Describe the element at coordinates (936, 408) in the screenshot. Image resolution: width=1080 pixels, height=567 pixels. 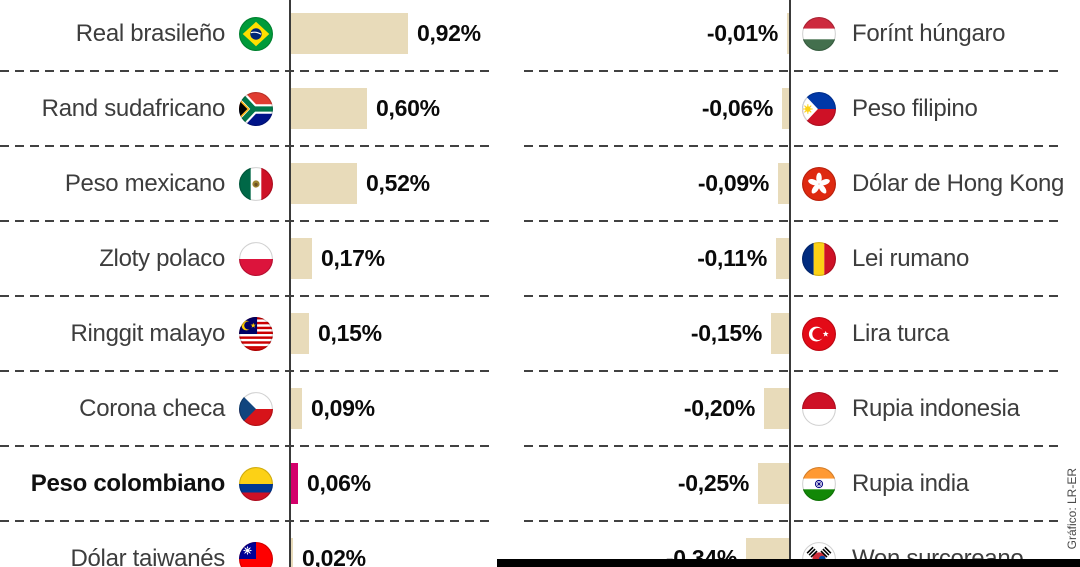
I see `currency-label: Rupia indonesia` at that location.